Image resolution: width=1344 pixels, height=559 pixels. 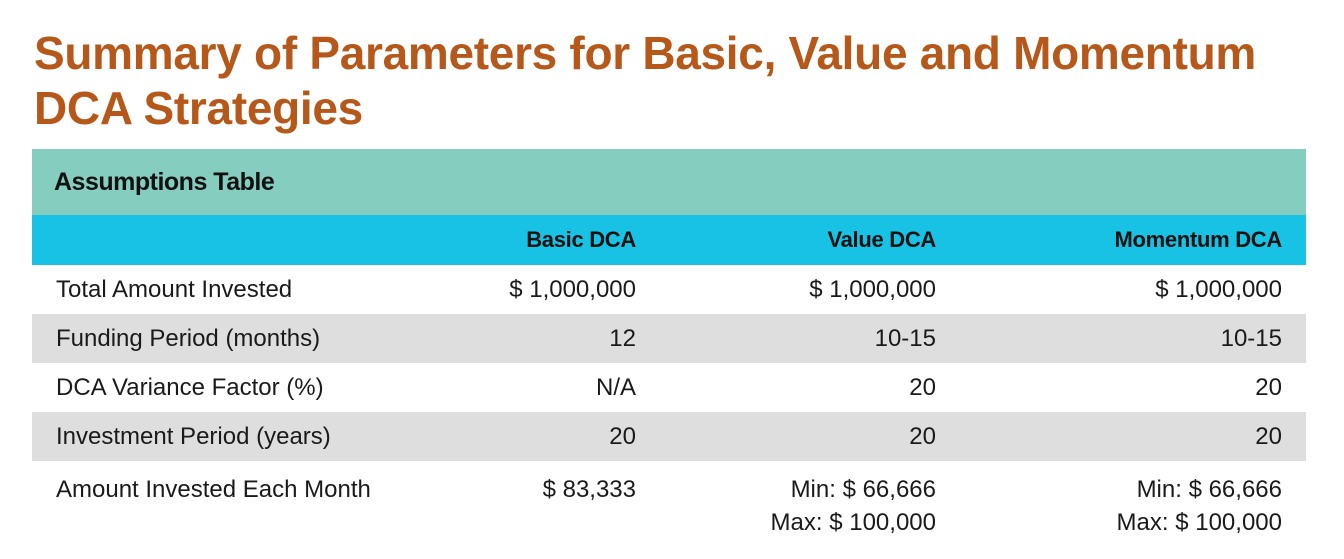 What do you see at coordinates (164, 181) in the screenshot?
I see `table-caption-text: Assumptions Table` at bounding box center [164, 181].